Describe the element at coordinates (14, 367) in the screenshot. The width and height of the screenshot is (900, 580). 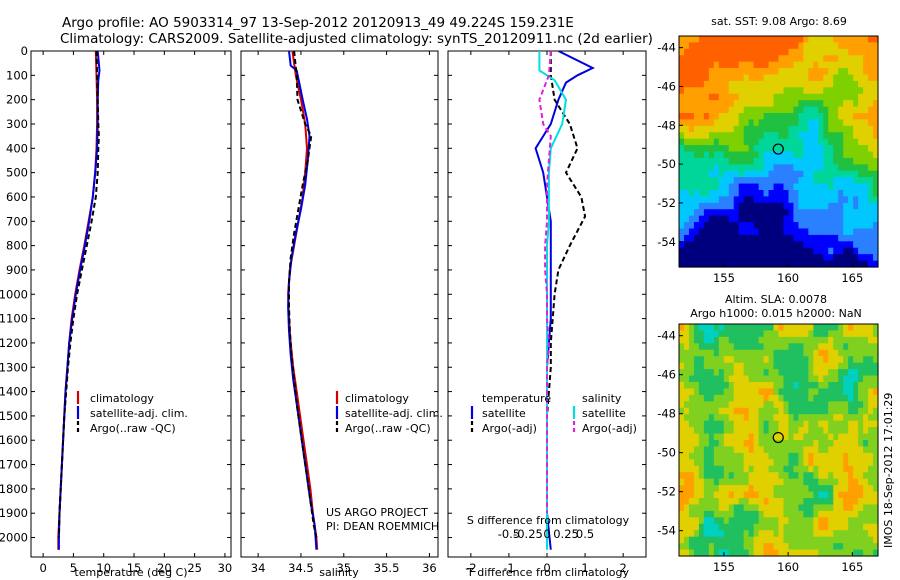
I see `temperature-ytick-label: 1300` at that location.